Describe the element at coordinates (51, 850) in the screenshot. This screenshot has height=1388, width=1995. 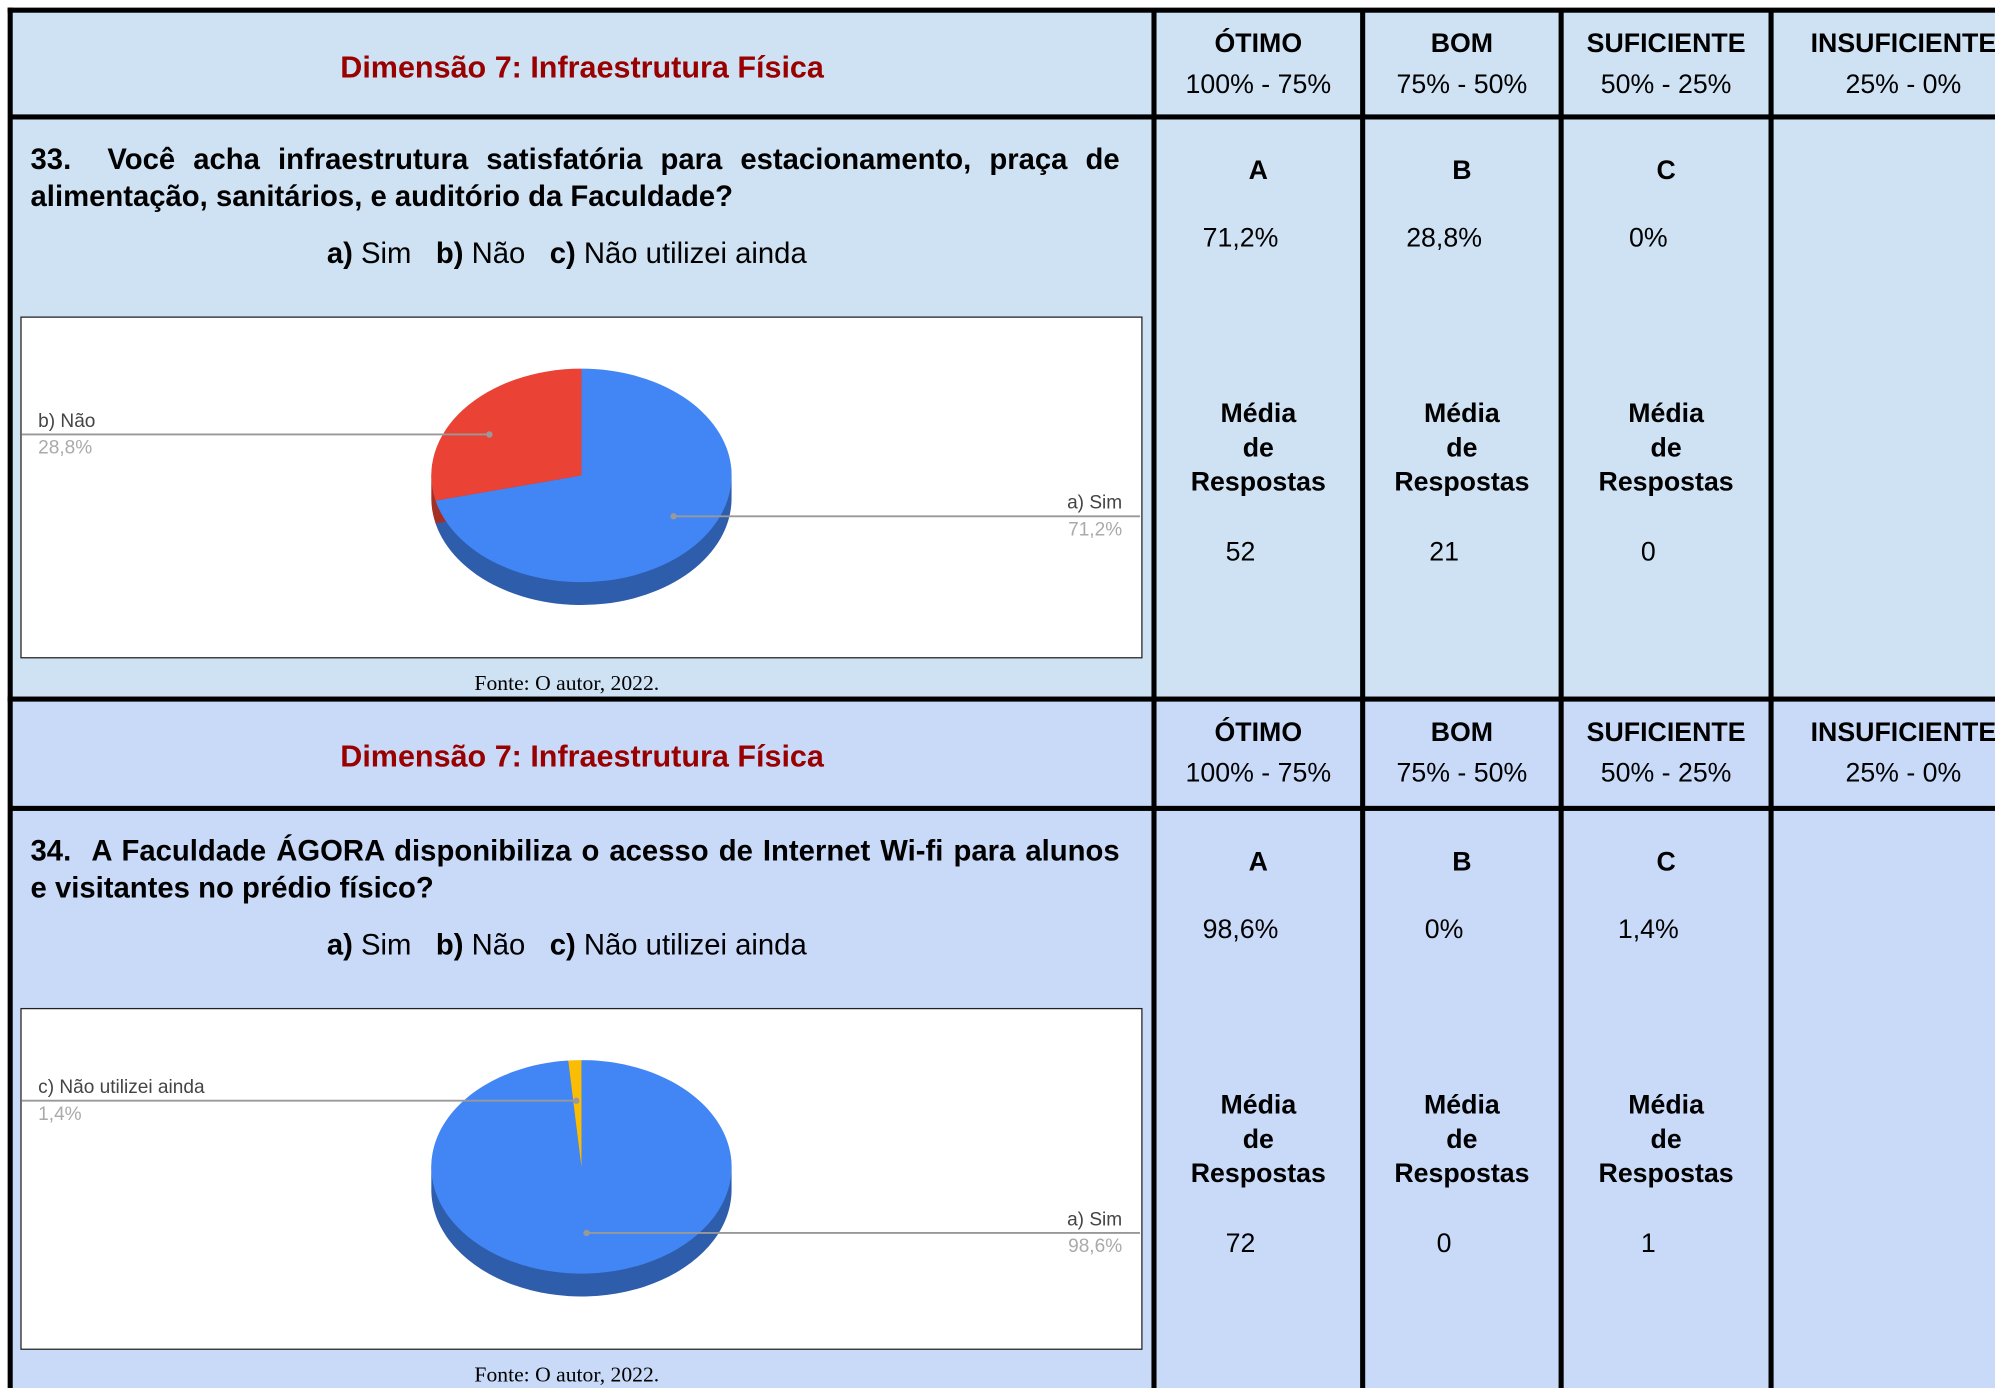
I see `question-number: 34.` at that location.